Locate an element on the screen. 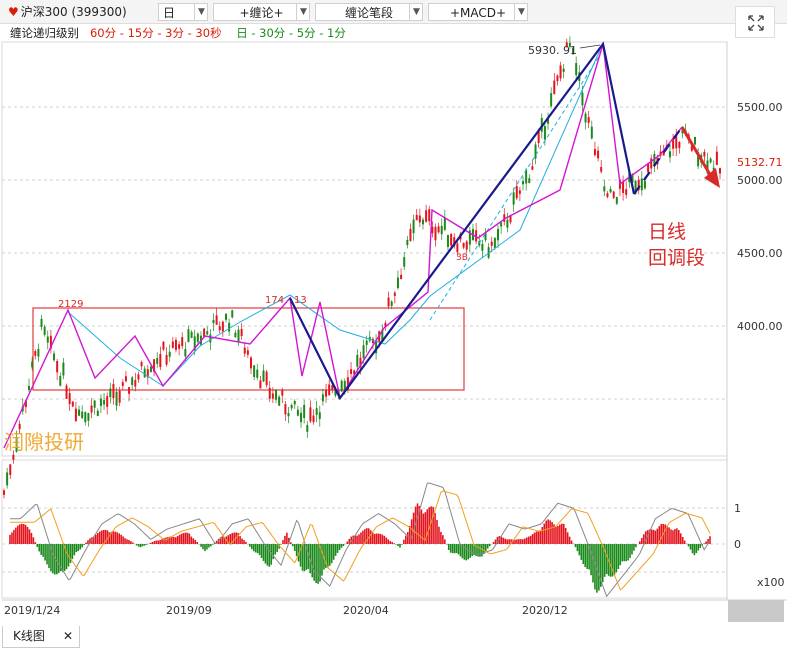 This screenshot has height=648, width=787. segment-projection-line is located at coordinates (658, 160).